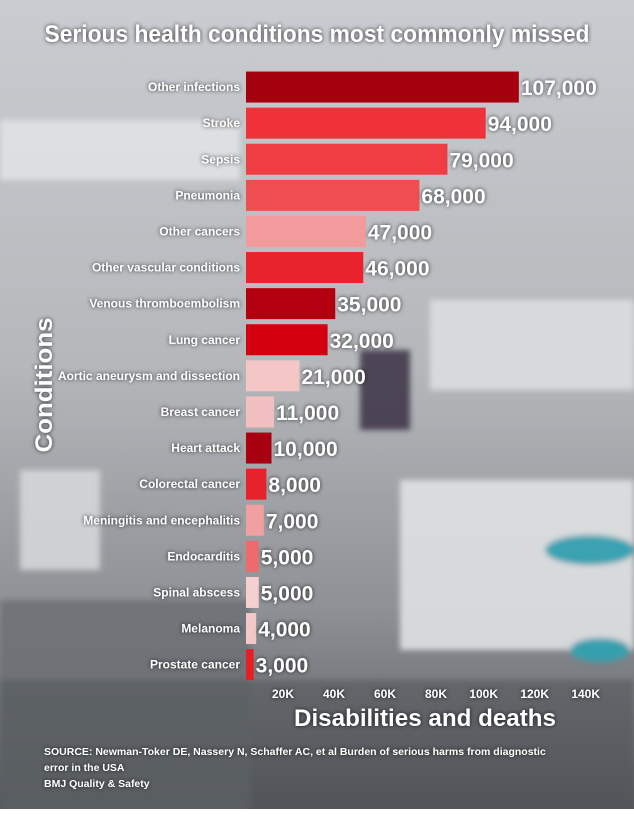 The height and width of the screenshot is (814, 634). I want to click on x-tick-label: 20K, so click(283, 694).